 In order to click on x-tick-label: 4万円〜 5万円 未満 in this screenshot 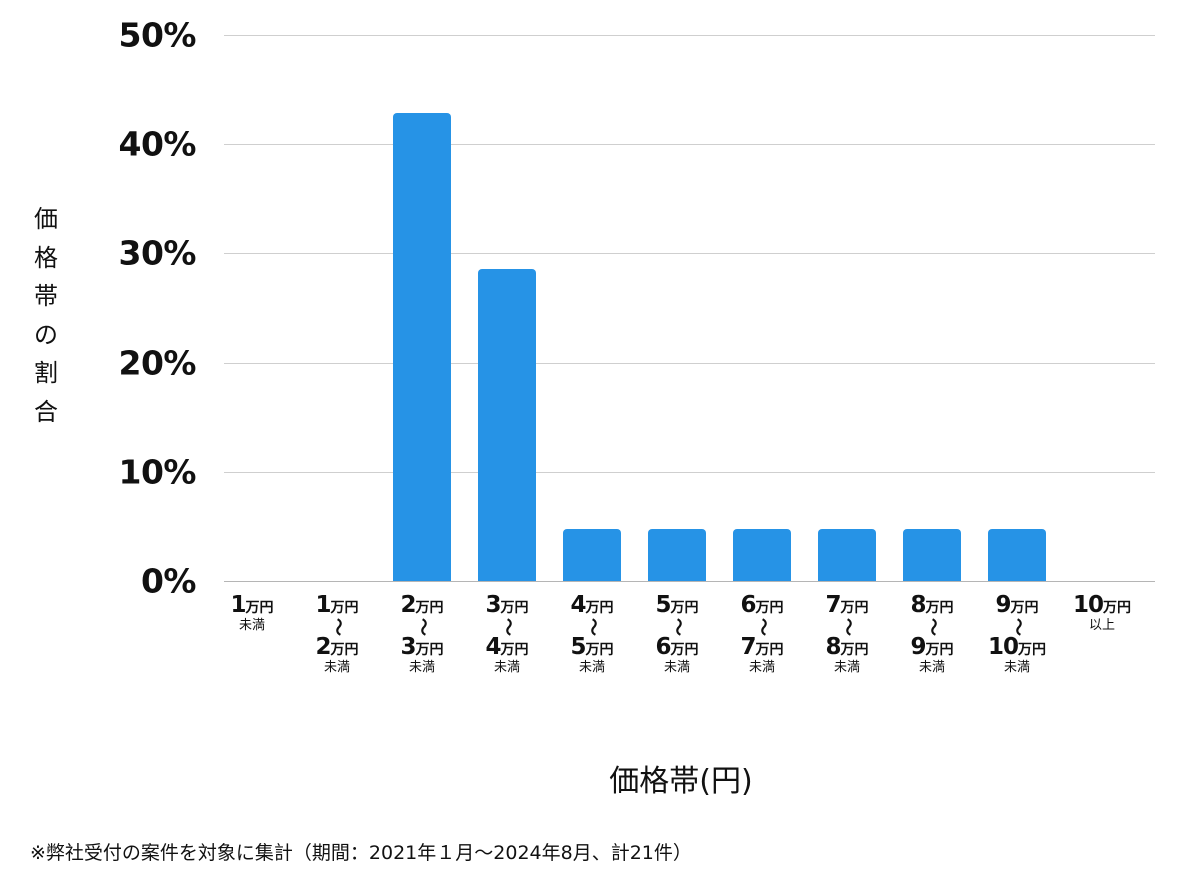, I will do `click(592, 634)`.